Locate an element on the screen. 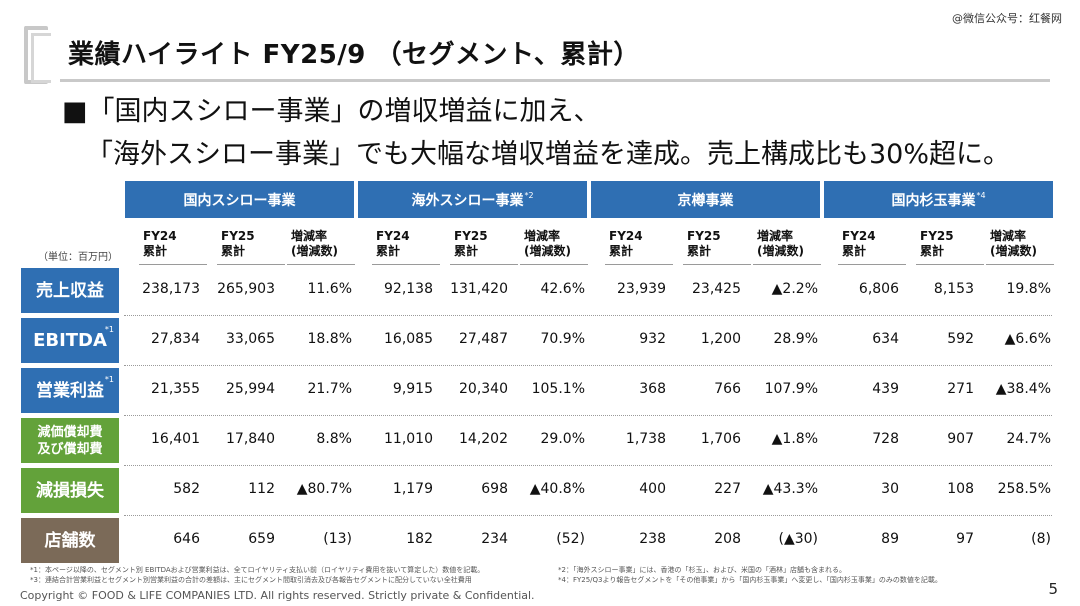 This screenshot has height=606, width=1080. row-label: 減損損失 is located at coordinates (70, 490).